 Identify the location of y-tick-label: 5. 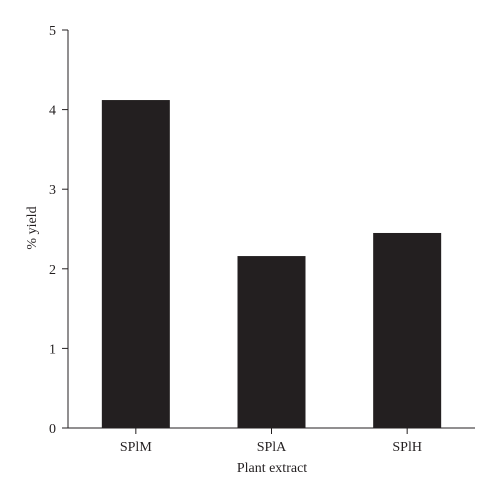
(52, 31).